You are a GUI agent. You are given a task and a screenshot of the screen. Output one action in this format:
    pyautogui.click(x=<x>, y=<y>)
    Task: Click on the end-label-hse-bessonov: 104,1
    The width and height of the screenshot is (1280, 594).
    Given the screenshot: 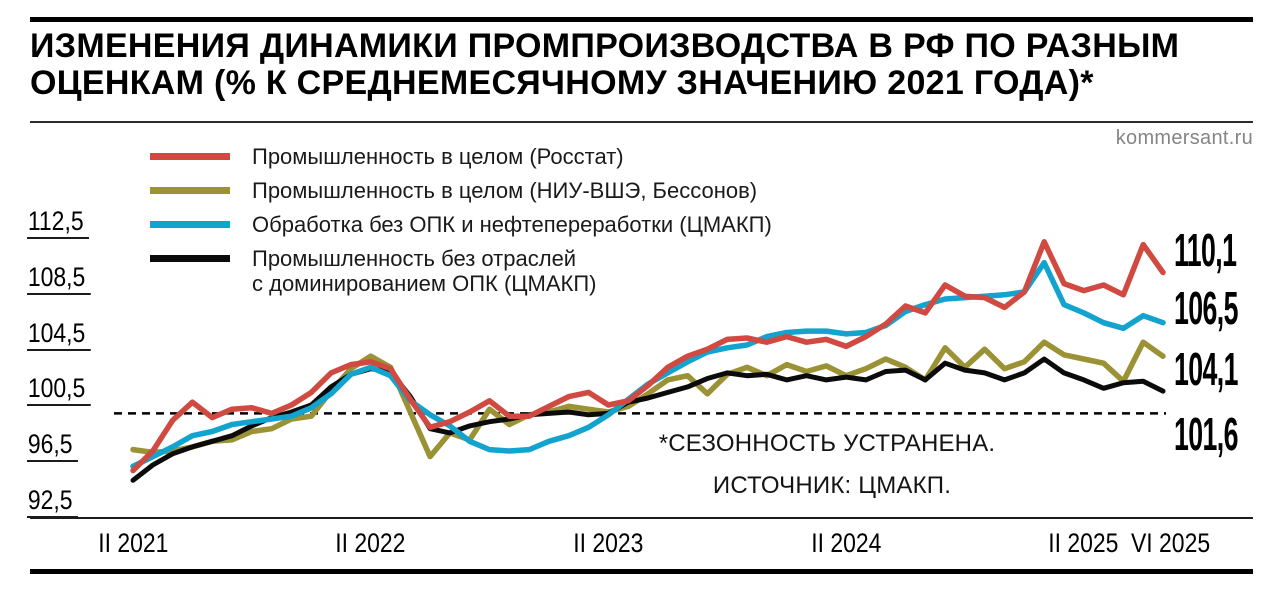 What is the action you would take?
    pyautogui.click(x=1206, y=369)
    